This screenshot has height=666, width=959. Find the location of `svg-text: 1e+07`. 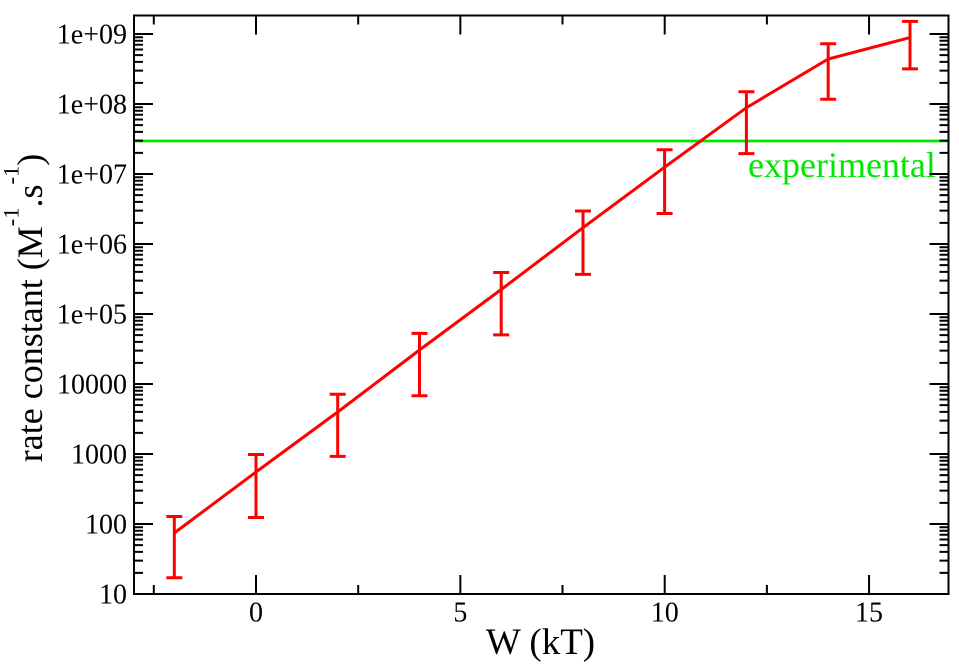

svg-text: 1e+07 is located at coordinates (92, 175).